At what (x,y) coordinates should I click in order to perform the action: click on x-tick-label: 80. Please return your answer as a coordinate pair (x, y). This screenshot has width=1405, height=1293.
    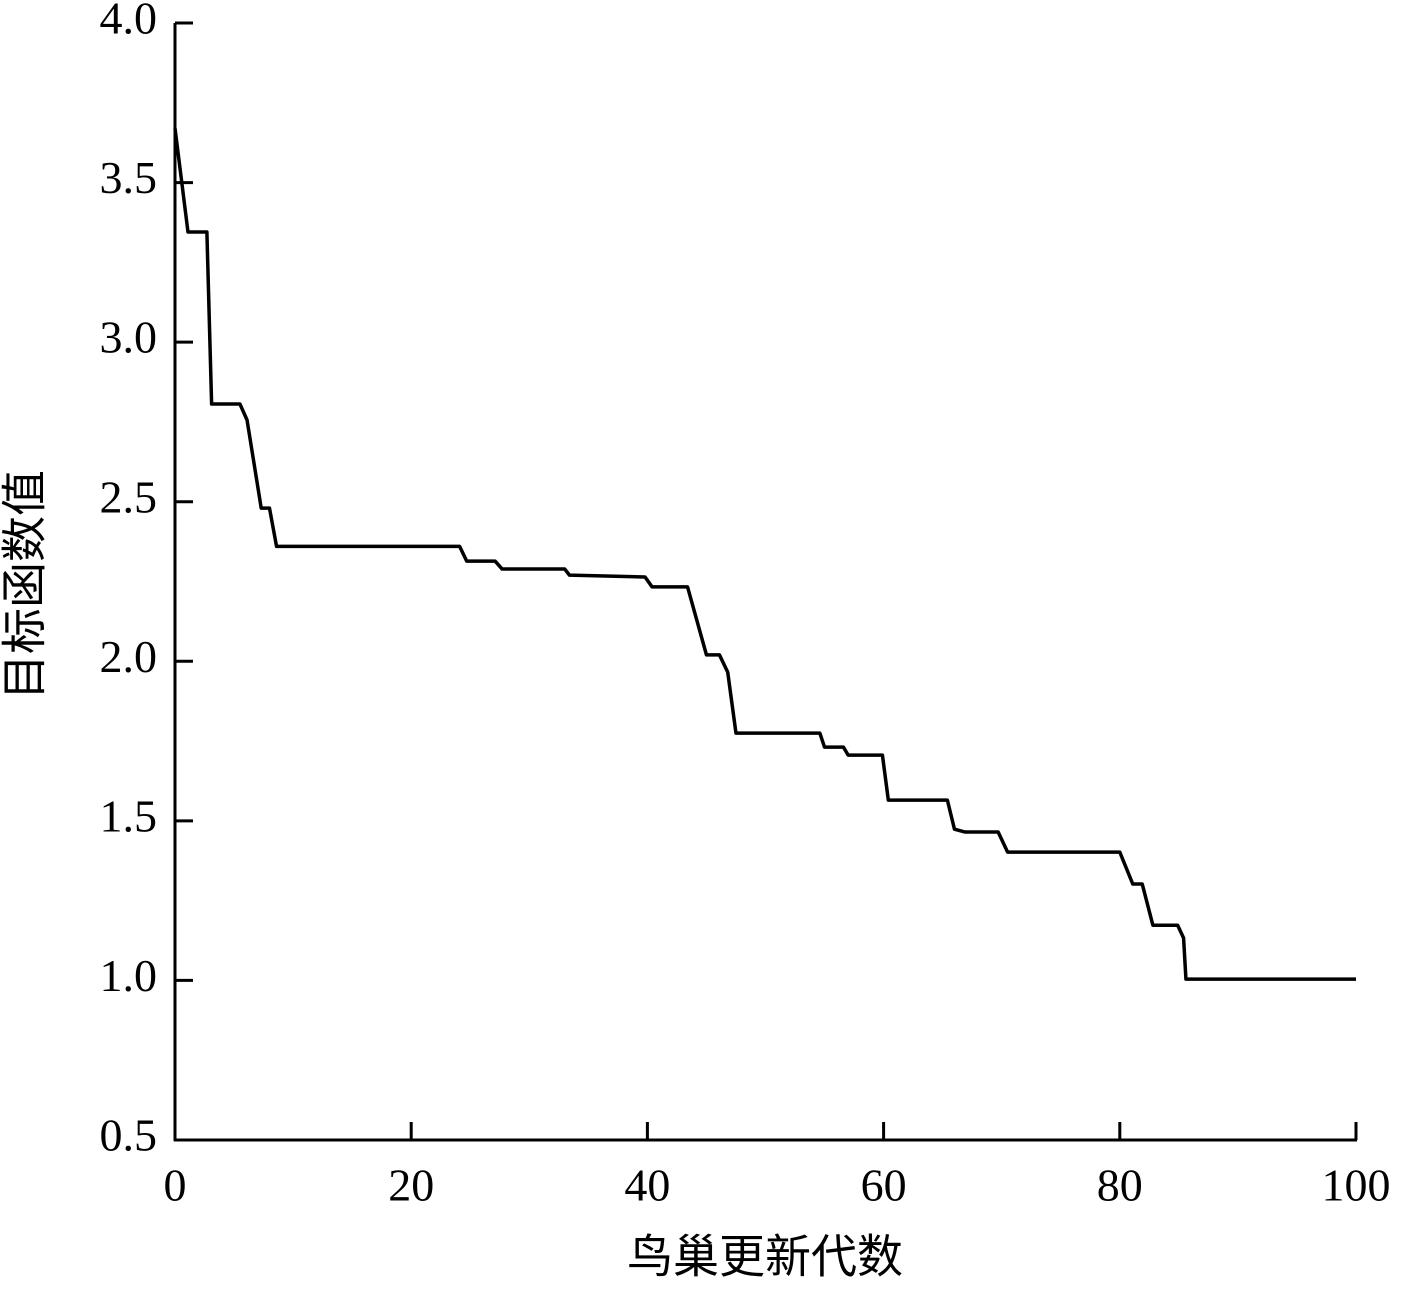
    Looking at the image, I should click on (1120, 1185).